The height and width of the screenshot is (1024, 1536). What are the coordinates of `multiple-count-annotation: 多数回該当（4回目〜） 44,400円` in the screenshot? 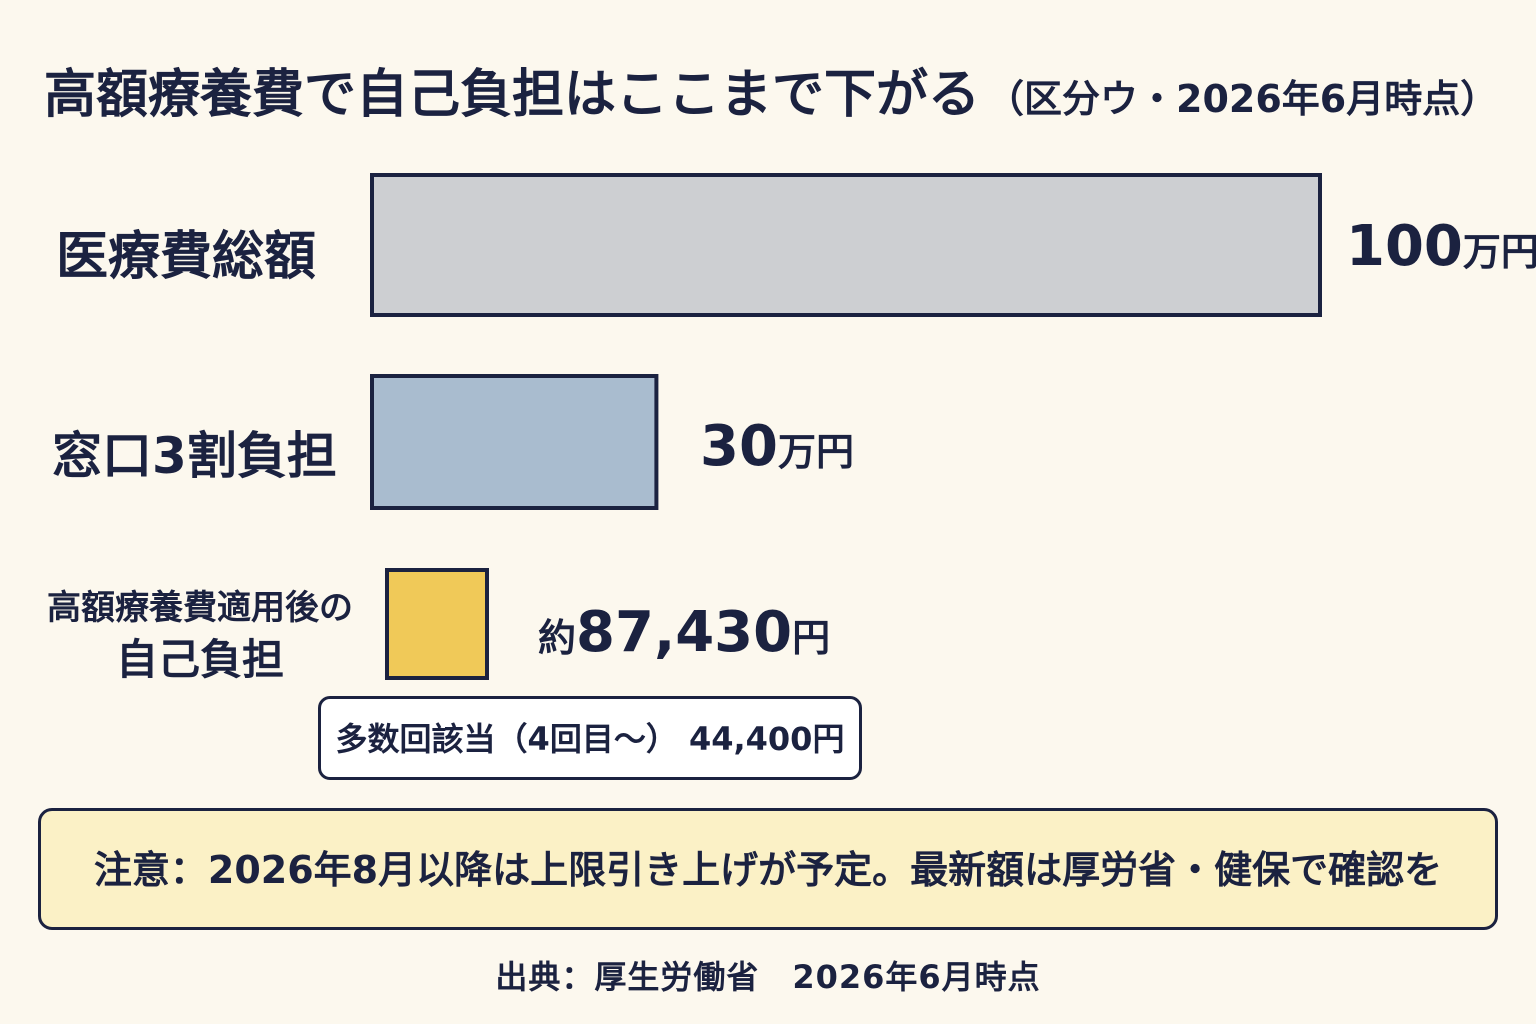 It's located at (590, 738).